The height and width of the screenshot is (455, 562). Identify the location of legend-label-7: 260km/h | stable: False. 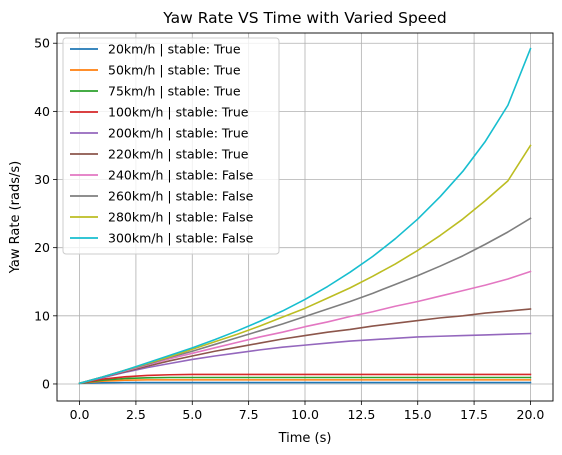
(181, 196).